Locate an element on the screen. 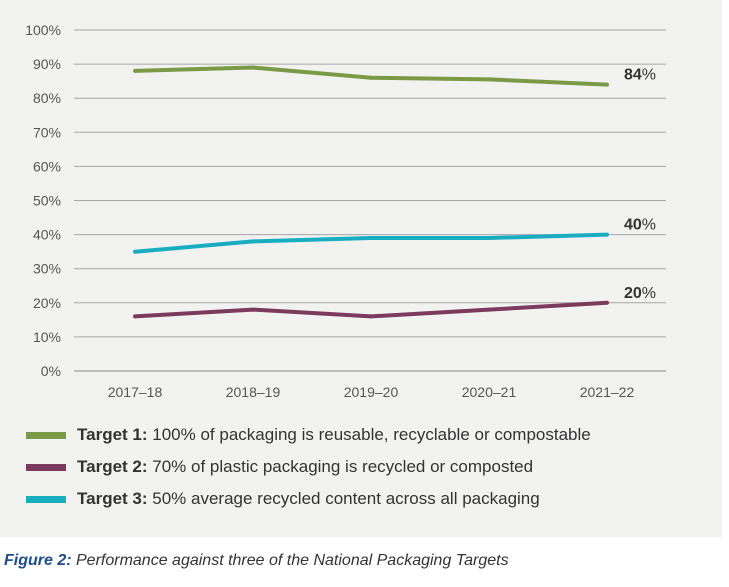 This screenshot has height=587, width=729. y-tick-label: 50% is located at coordinates (47, 201).